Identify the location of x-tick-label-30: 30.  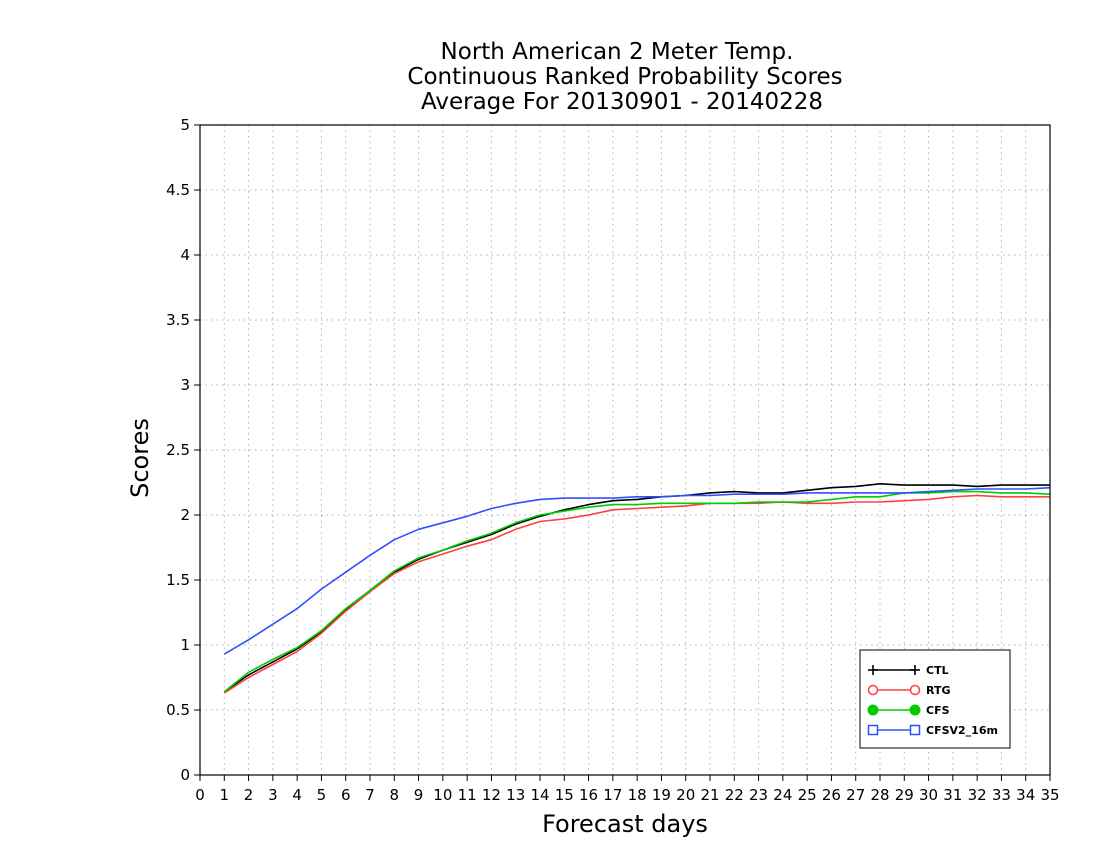
(928, 795).